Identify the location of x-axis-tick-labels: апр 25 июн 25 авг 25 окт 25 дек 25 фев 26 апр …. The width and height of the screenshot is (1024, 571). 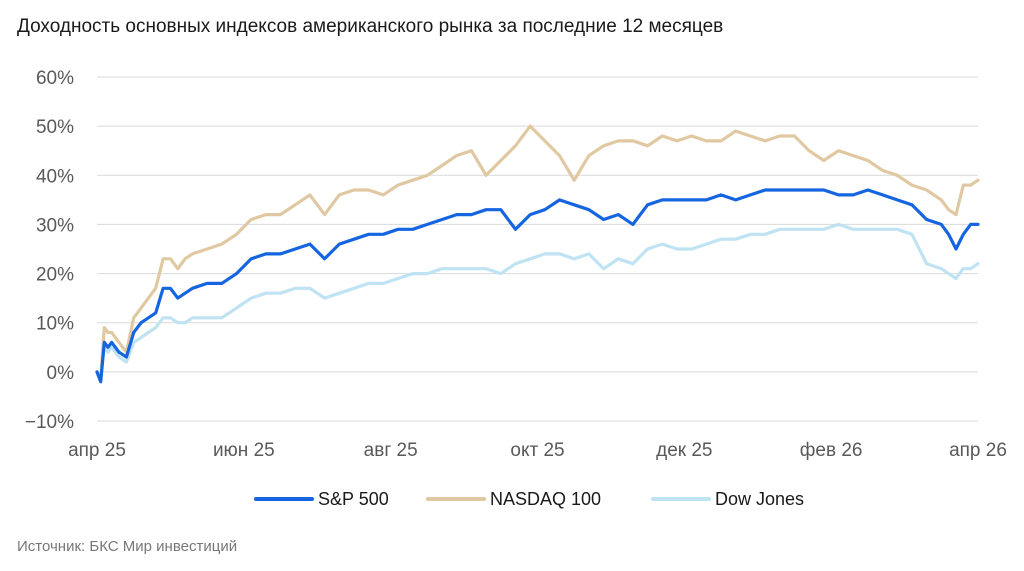
(537, 450).